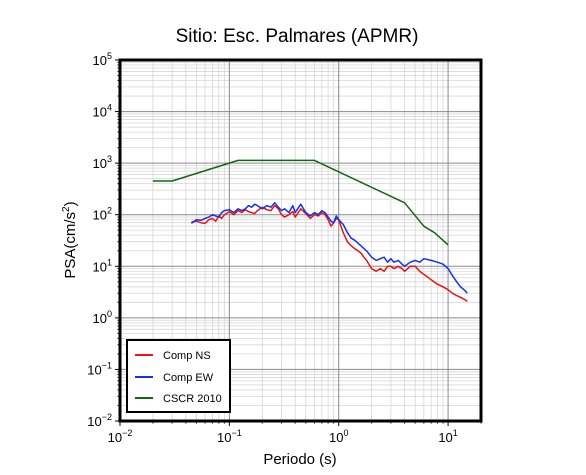 This screenshot has height=475, width=586. I want to click on y-axis-label: PSA(cm/s2), so click(70, 239).